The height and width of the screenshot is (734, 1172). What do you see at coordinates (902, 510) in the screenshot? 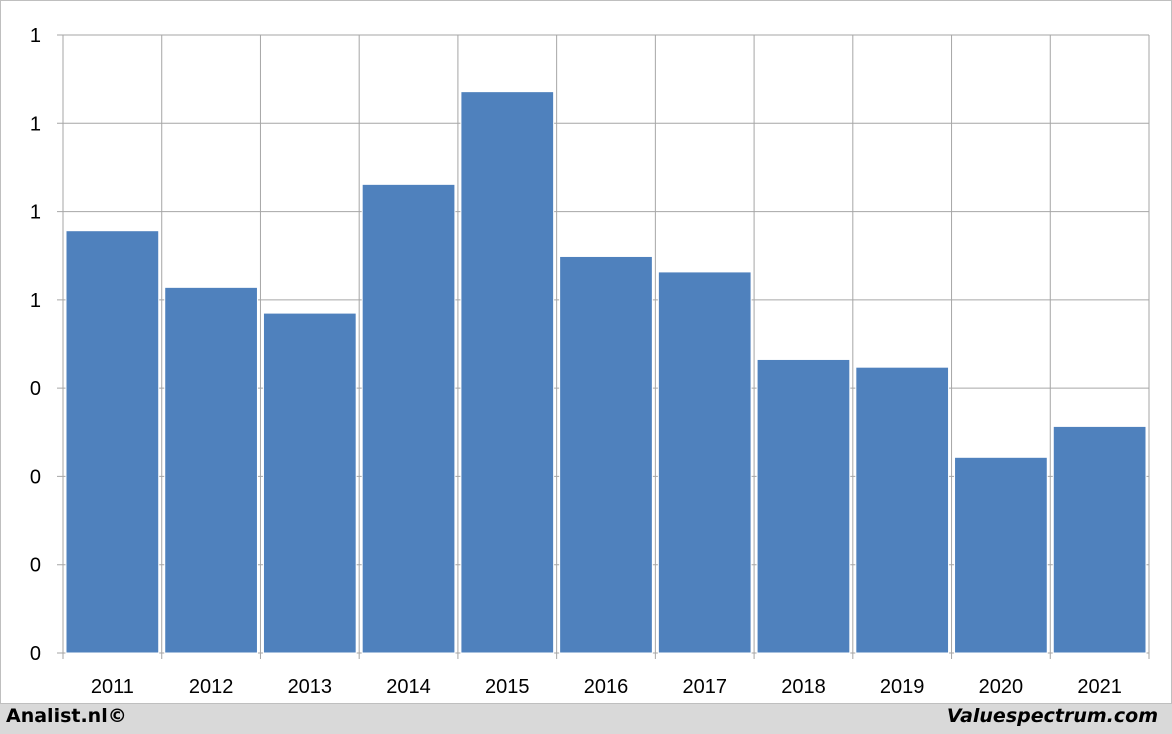
I see `bar-2019` at bounding box center [902, 510].